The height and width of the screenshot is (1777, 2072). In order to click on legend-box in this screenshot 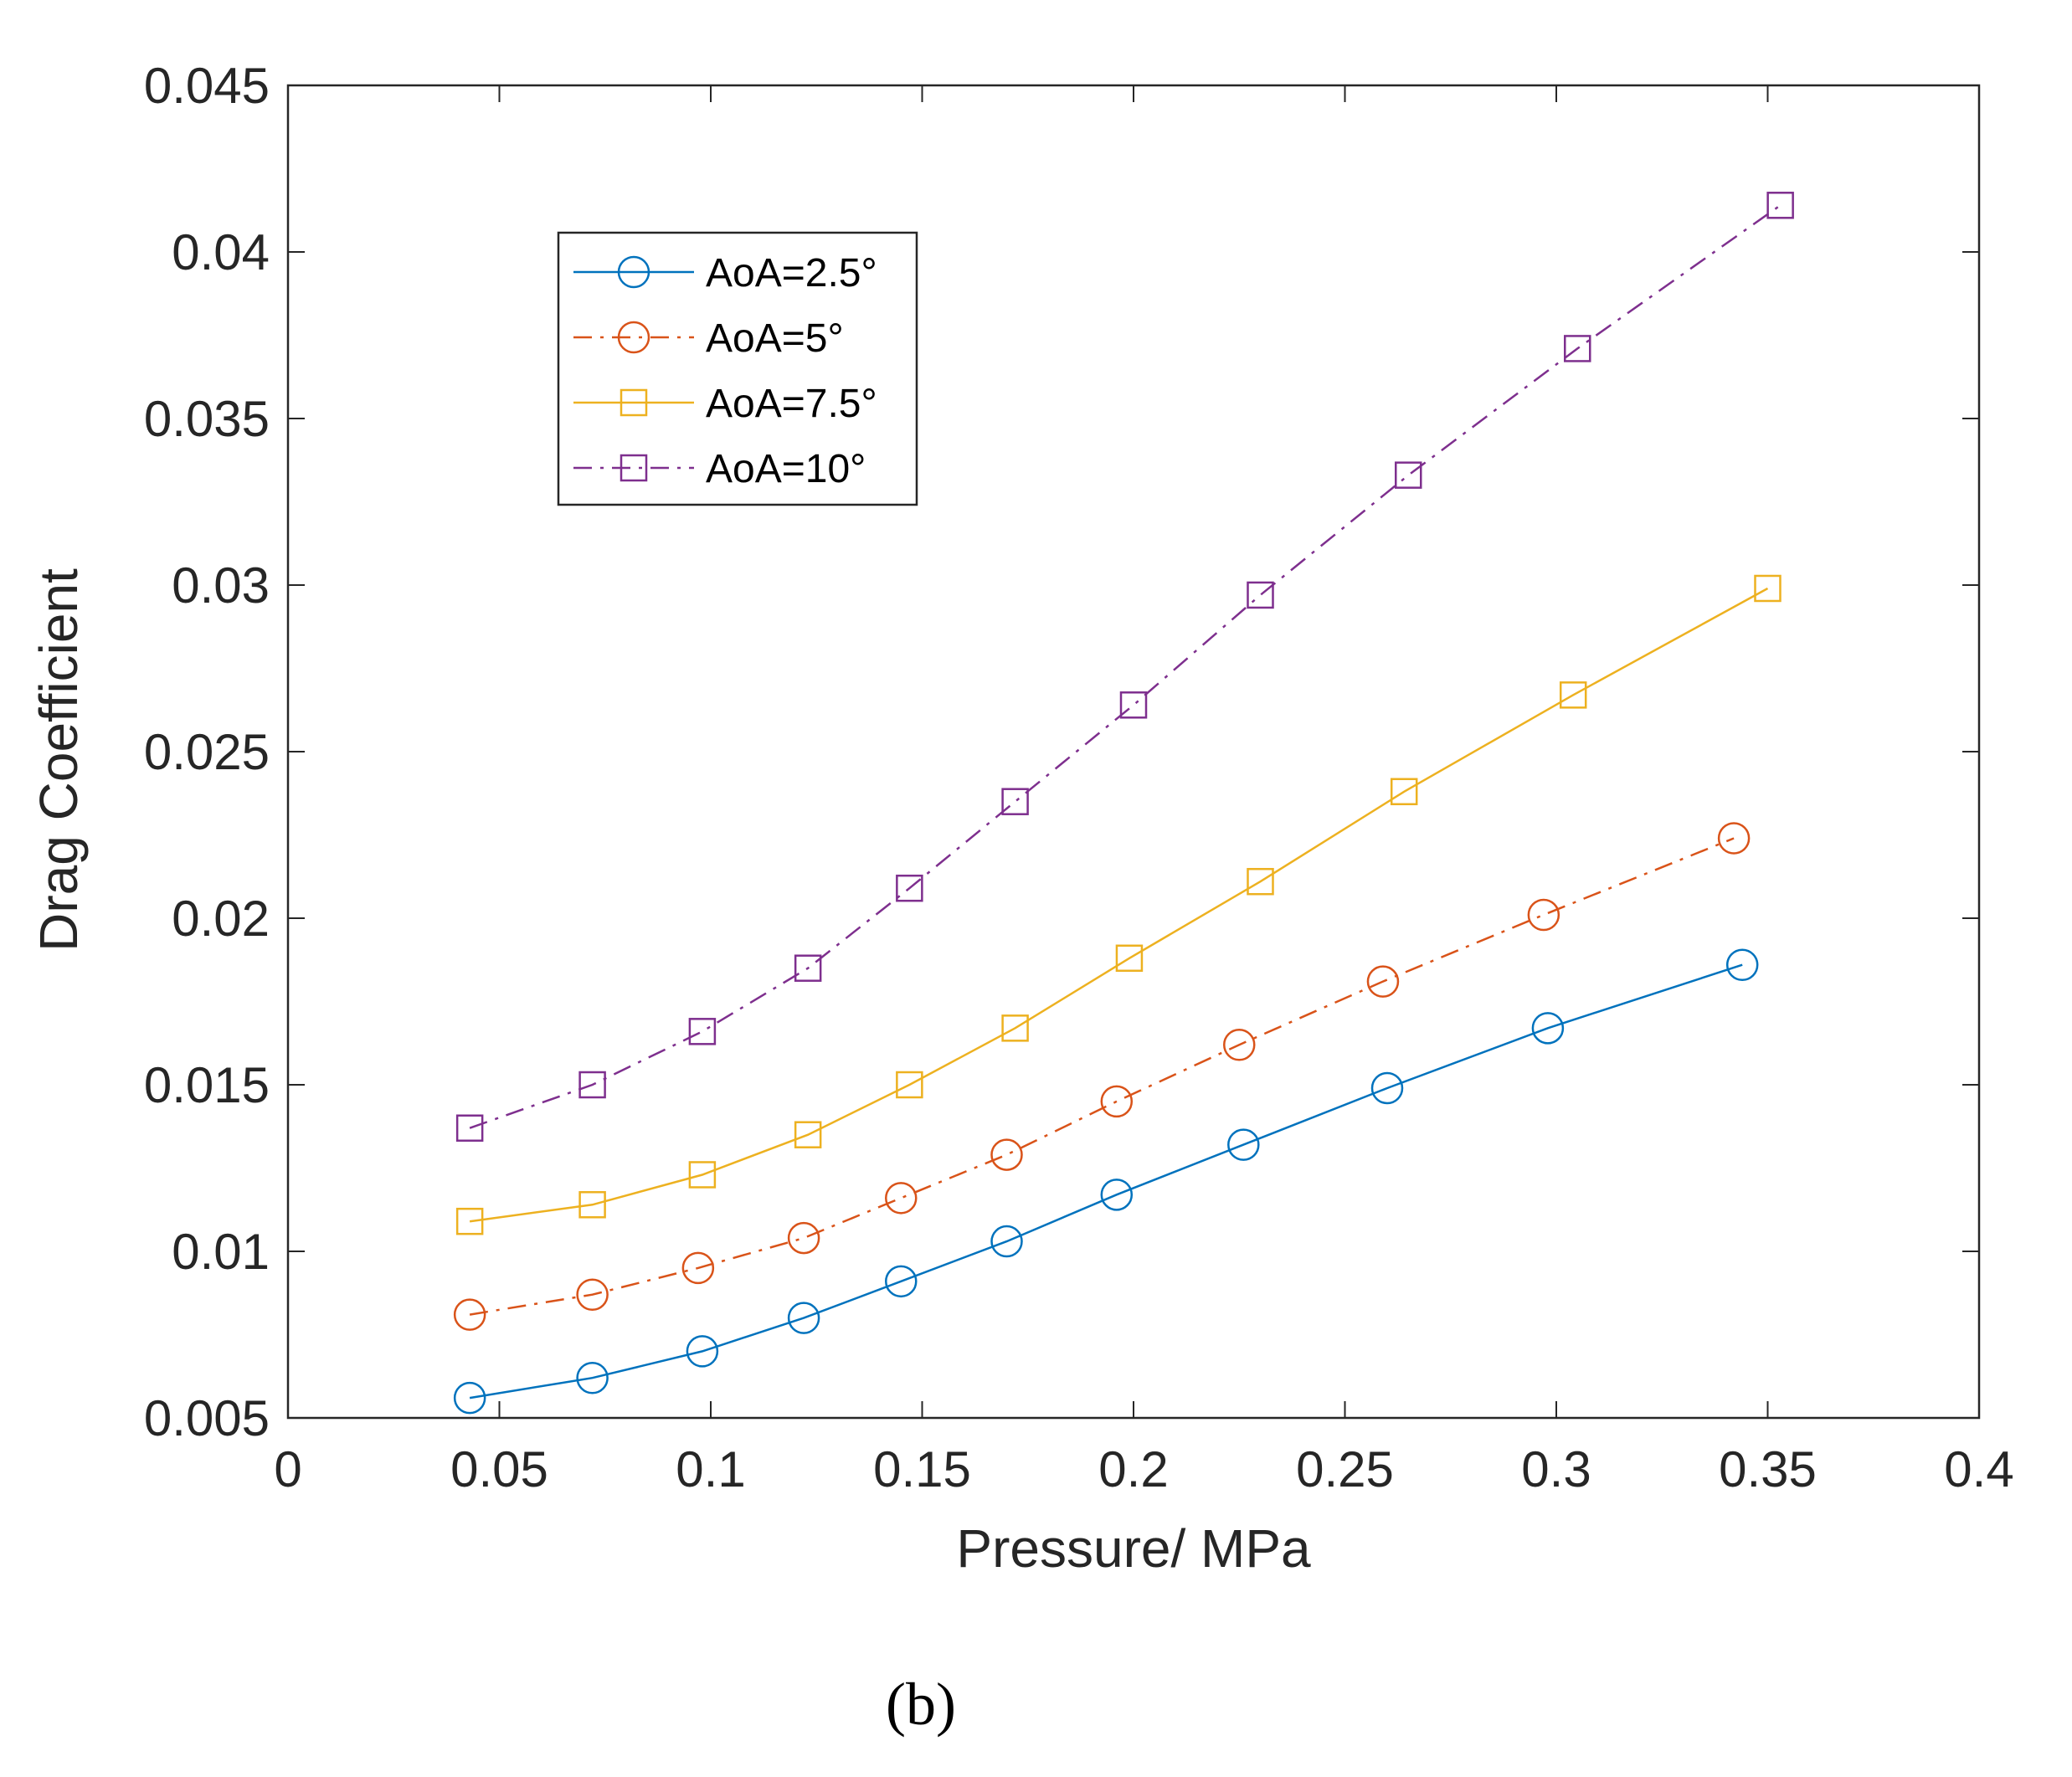, I will do `click(737, 368)`.